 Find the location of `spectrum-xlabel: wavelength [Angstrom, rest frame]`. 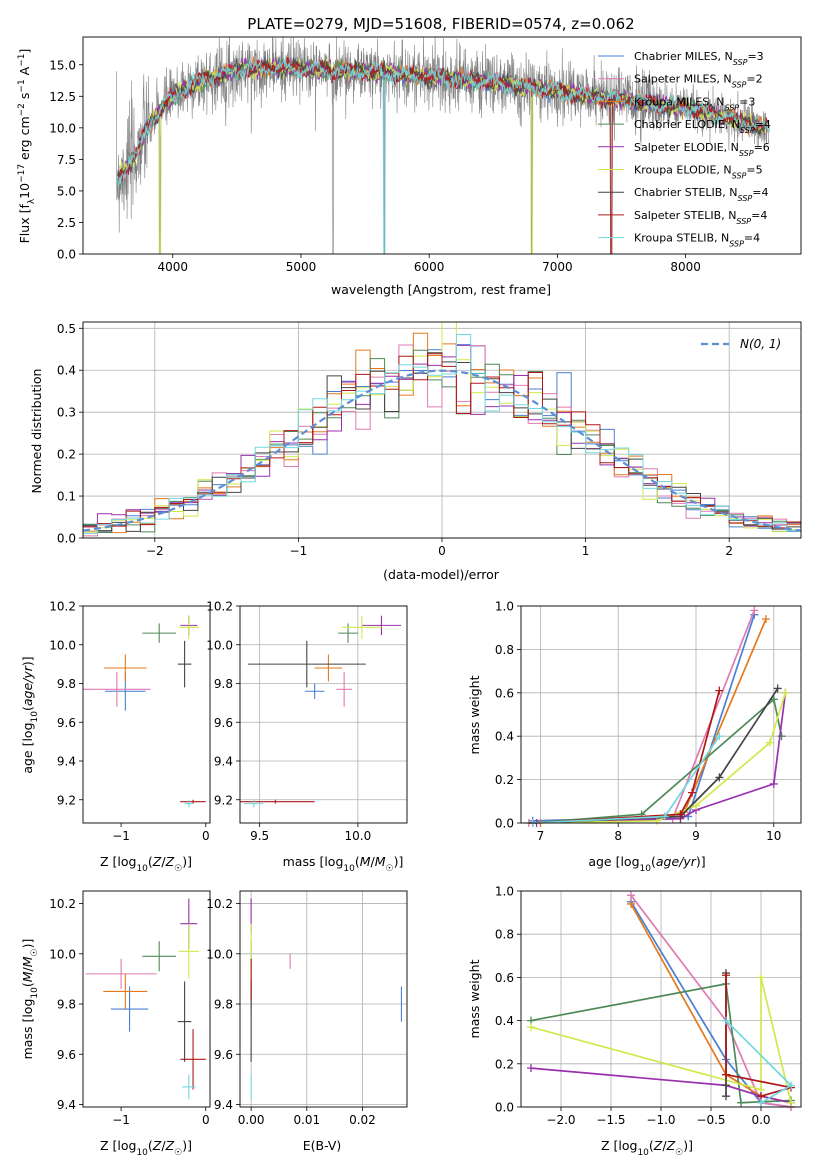

spectrum-xlabel: wavelength [Angstrom, rest frame] is located at coordinates (441, 289).